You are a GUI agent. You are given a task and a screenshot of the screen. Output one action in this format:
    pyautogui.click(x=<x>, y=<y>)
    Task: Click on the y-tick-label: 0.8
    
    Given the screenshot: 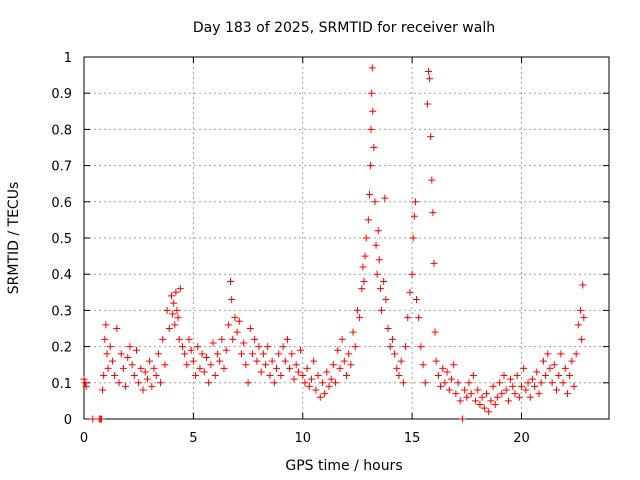 What is the action you would take?
    pyautogui.click(x=61, y=130)
    